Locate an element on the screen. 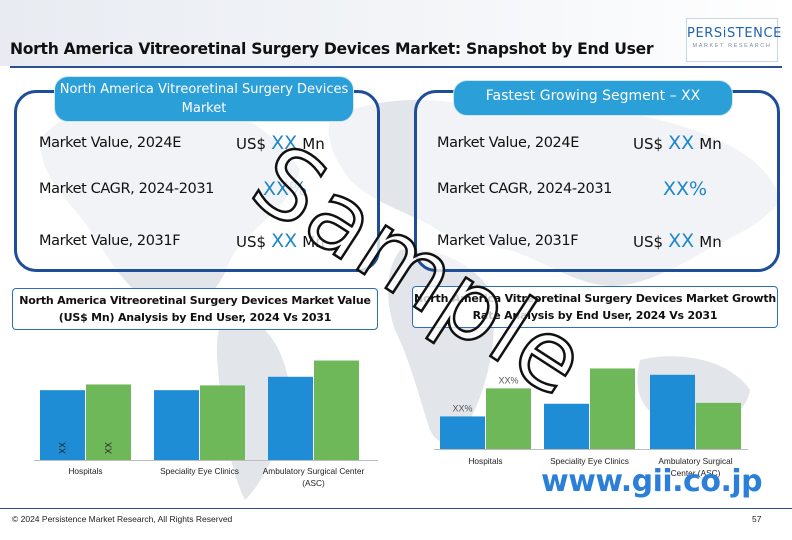 Image resolution: width=792 pixels, height=540 pixels. page-number: 57 is located at coordinates (757, 519).